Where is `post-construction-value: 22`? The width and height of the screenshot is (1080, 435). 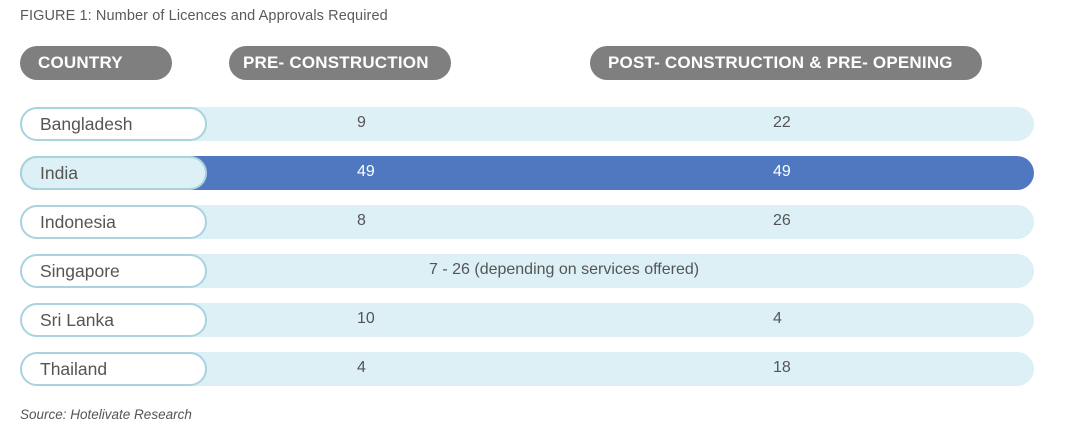
post-construction-value: 22 is located at coordinates (782, 122).